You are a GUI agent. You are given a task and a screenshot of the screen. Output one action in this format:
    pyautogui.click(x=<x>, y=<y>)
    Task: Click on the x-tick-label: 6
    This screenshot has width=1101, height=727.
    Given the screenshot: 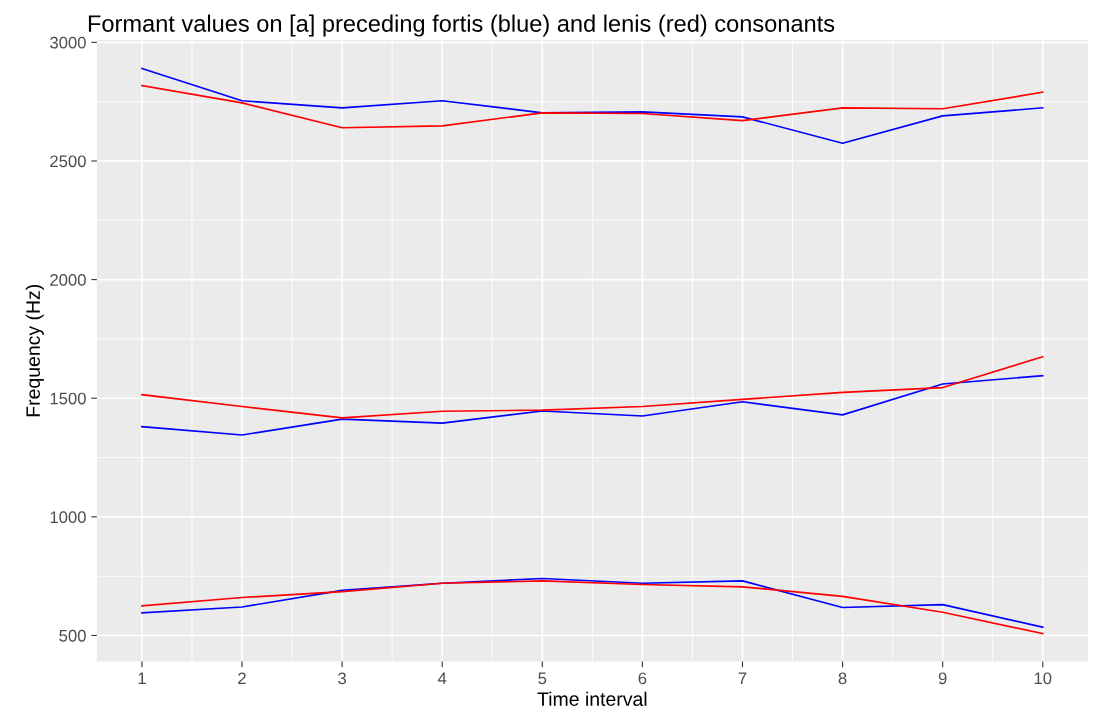 What is the action you would take?
    pyautogui.click(x=642, y=678)
    